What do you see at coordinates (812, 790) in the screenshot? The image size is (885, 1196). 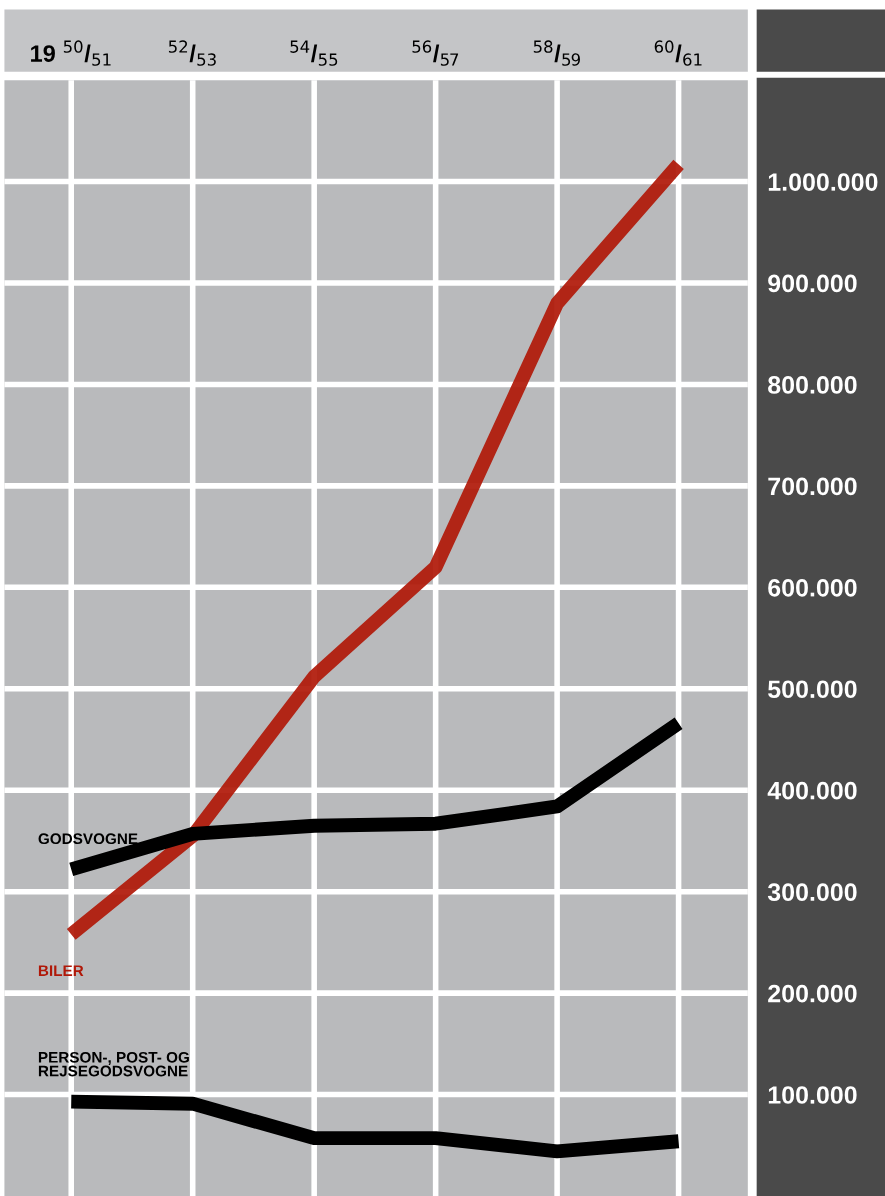 I see `y-tick-label: 400.000` at bounding box center [812, 790].